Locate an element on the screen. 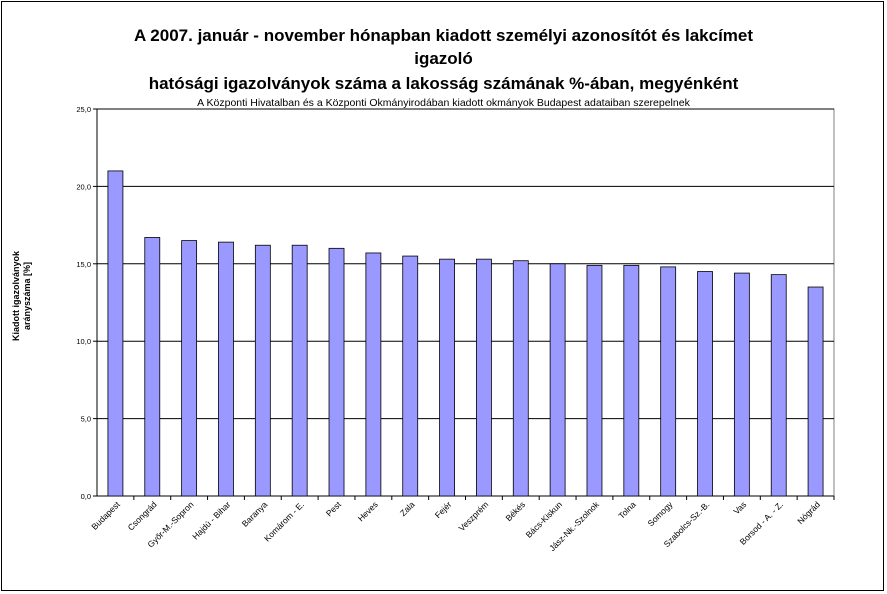 This screenshot has height=594, width=887. x-tick-label: Tolna is located at coordinates (627, 510).